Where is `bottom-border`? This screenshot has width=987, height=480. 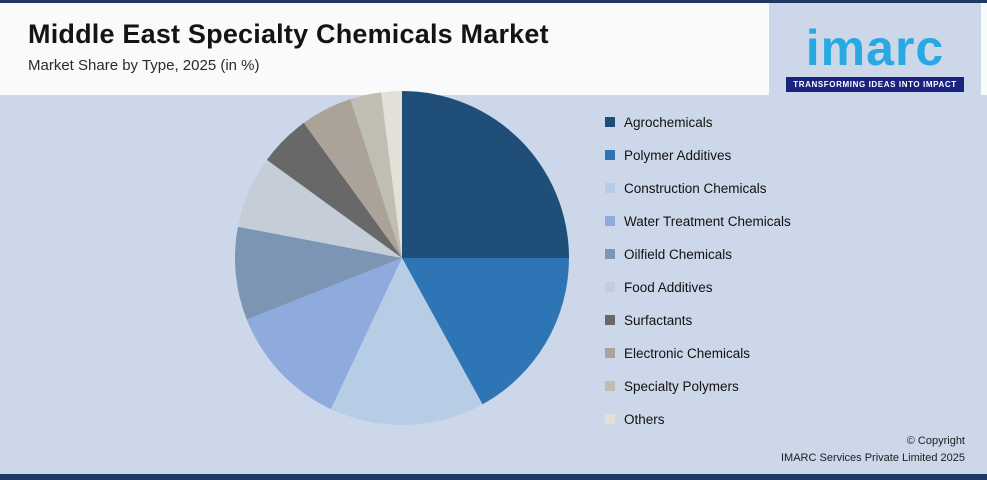
bottom-border is located at coordinates (493, 477).